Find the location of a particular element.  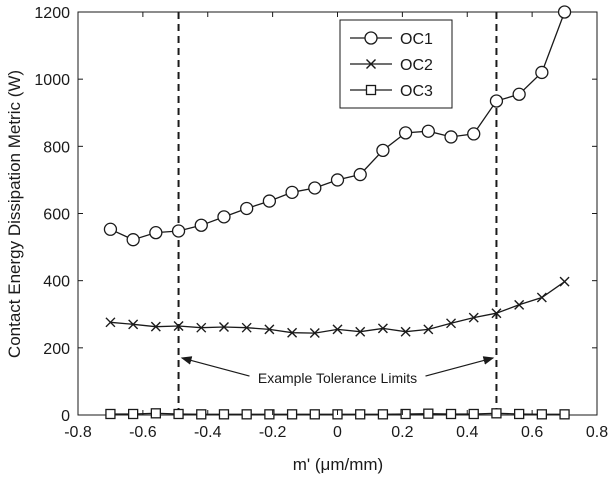

x-tick-label: -0.2 is located at coordinates (273, 432).